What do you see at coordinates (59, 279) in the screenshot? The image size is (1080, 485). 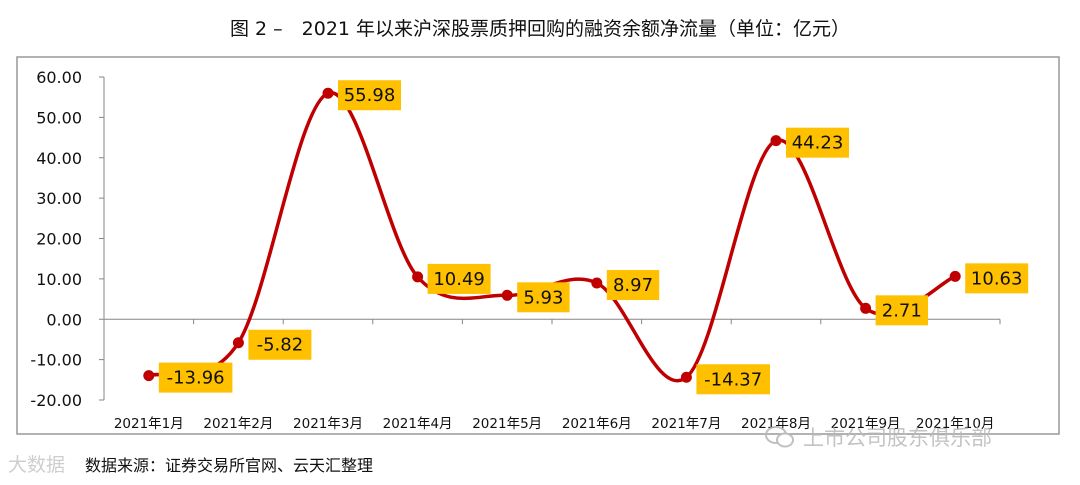 I see `y-tick-label: 10.00` at bounding box center [59, 279].